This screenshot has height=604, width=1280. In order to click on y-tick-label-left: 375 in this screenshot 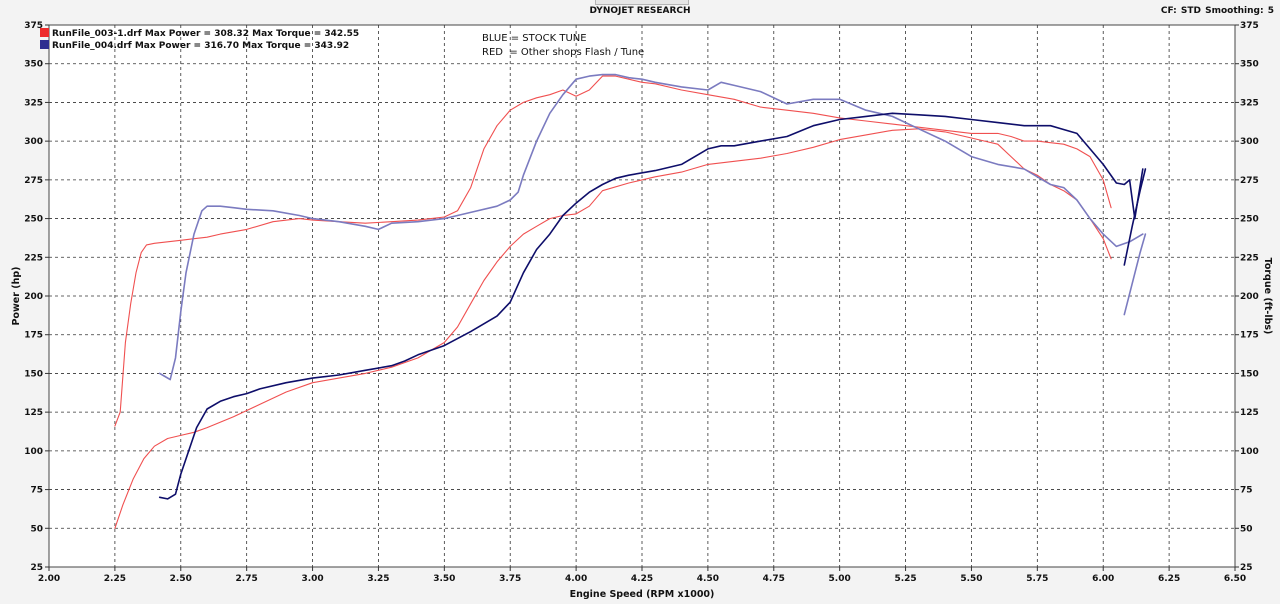, I will do `click(33, 26)`.